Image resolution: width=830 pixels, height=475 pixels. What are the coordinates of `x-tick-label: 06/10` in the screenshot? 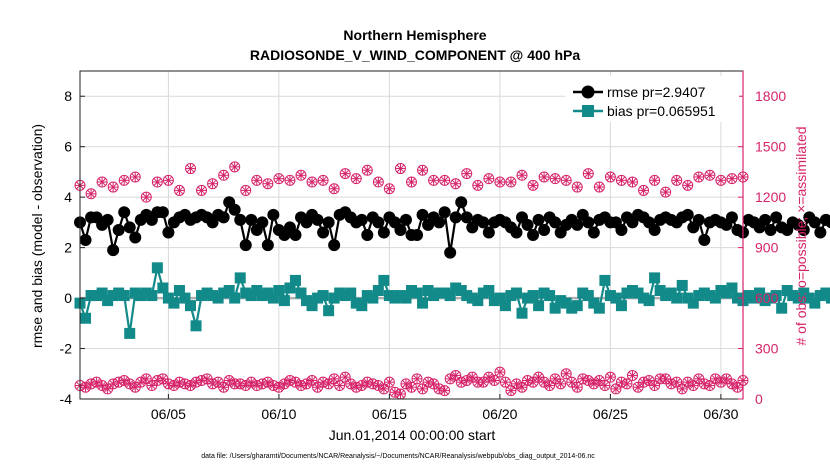 It's located at (278, 414).